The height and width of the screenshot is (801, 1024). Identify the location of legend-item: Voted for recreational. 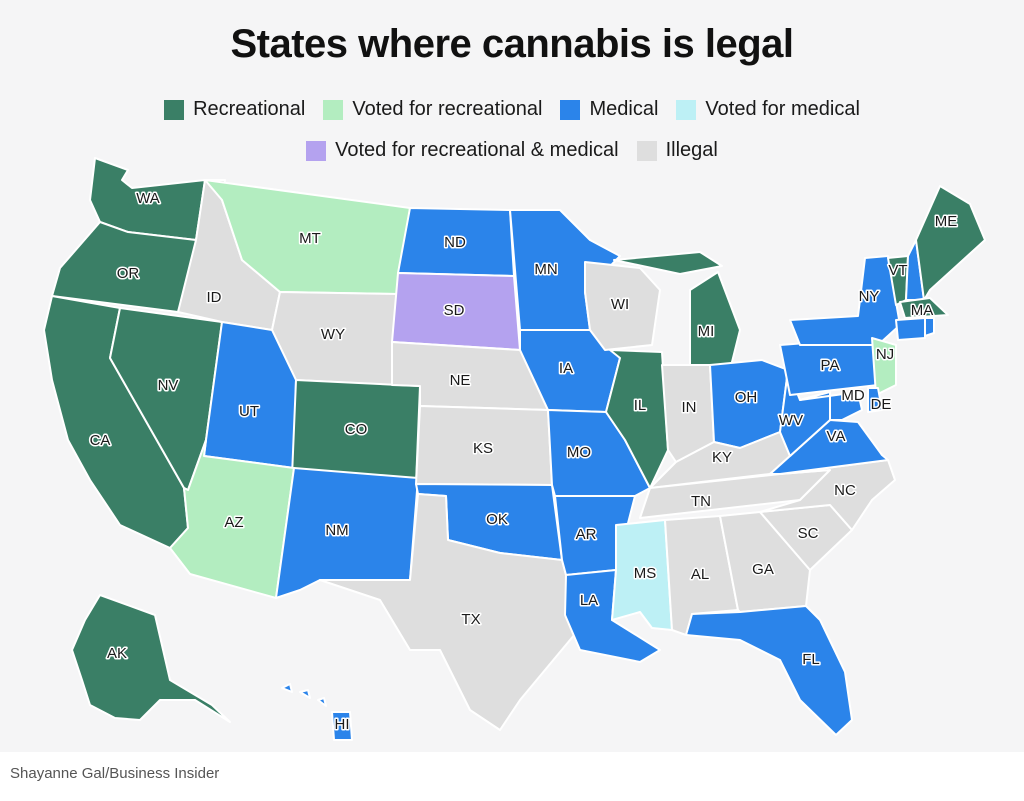
(432, 109).